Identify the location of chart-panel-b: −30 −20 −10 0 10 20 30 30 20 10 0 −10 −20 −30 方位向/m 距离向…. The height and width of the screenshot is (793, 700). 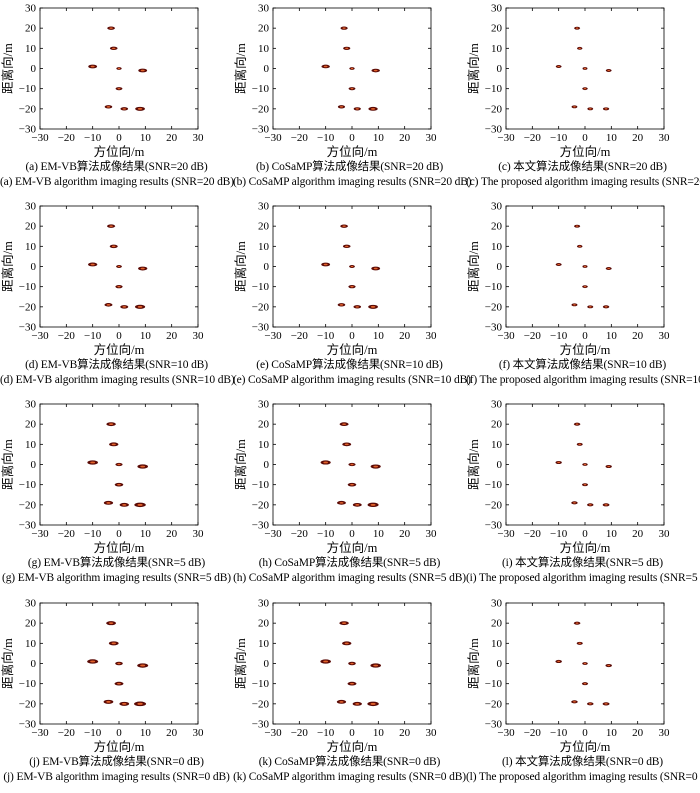
(352, 99).